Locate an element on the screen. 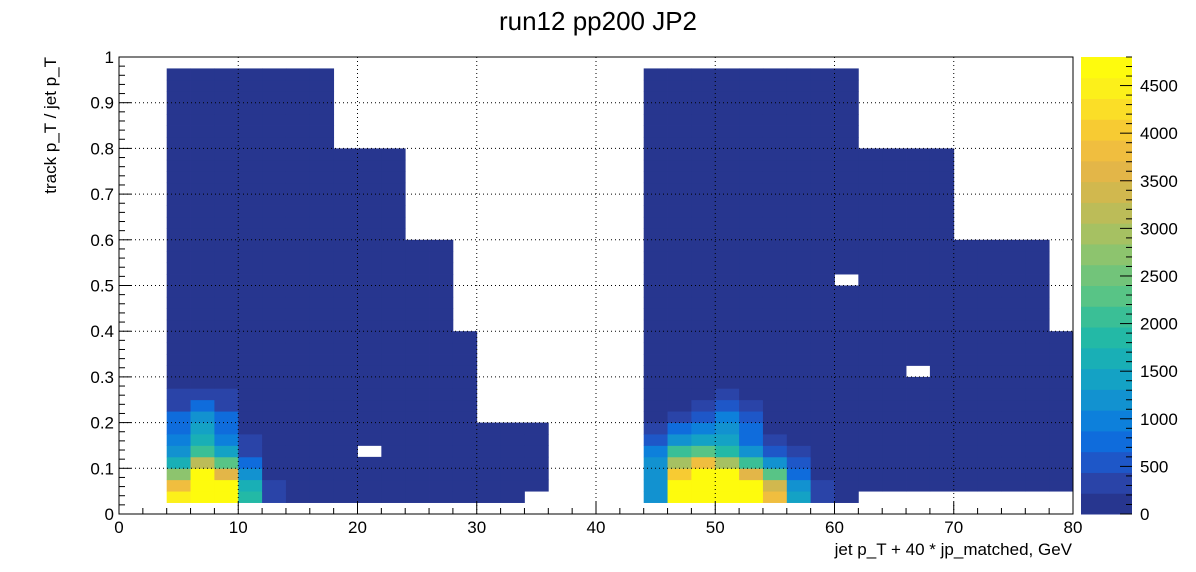 Image resolution: width=1196 pixels, height=572 pixels. colorbar-tick-label: 1000 is located at coordinates (1159, 419).